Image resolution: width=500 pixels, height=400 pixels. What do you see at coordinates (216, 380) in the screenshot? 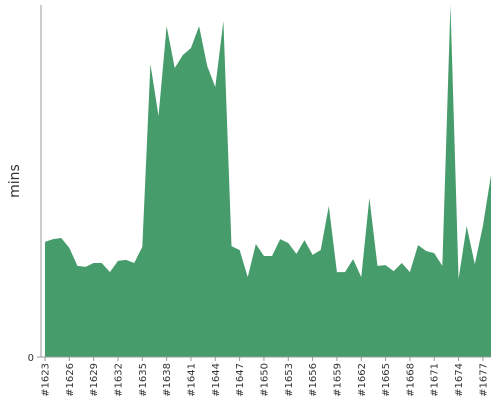
I see `x-tick-label: #1644` at bounding box center [216, 380].